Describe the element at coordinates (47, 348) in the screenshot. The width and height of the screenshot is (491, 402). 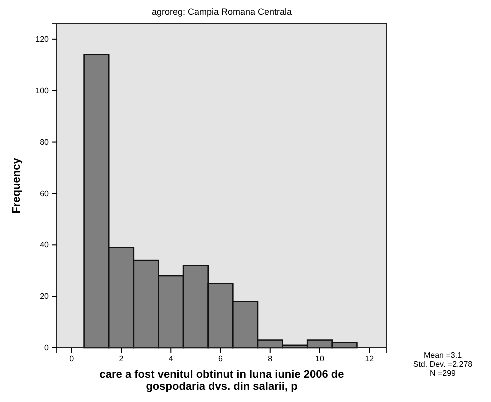
I see `y-tick-label: 0` at that location.